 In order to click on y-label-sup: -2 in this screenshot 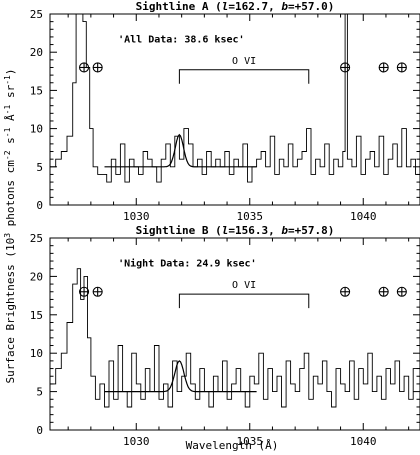, I will do `click(7, 155)`.